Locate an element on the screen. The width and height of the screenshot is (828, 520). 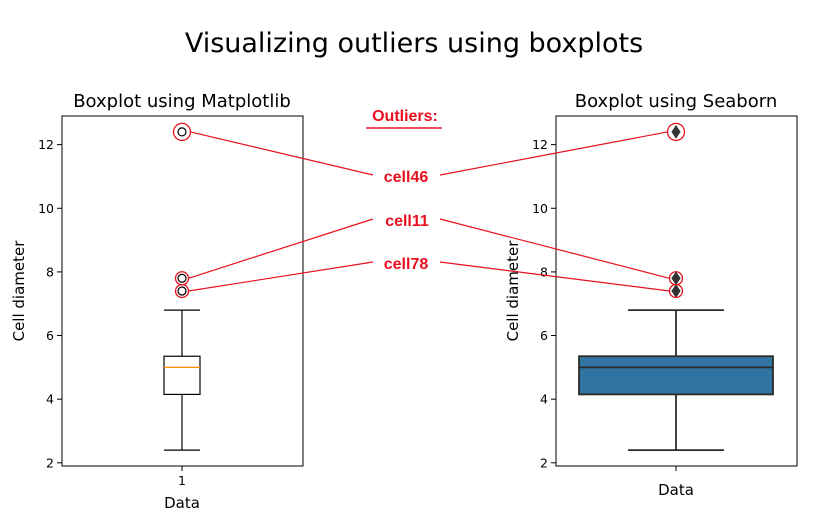
connector-left-cell78 is located at coordinates (281, 276).